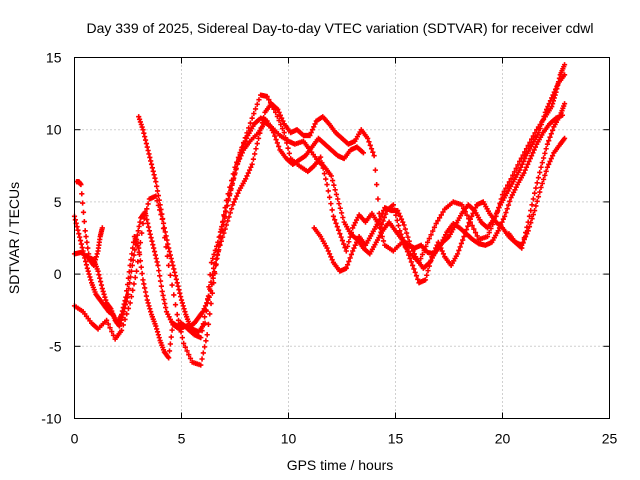 Image resolution: width=640 pixels, height=480 pixels. Describe the element at coordinates (340, 465) in the screenshot. I see `x-axis-label: GPS time / hours` at that location.